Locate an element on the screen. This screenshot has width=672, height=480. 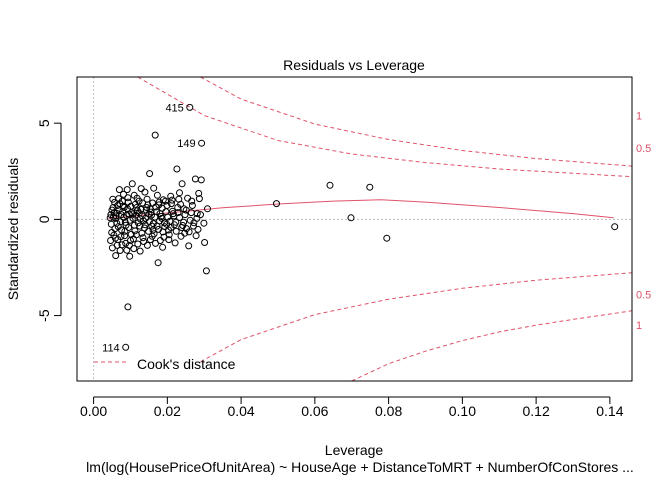
contour-labels: 1 0.5 0.5 1 is located at coordinates (643, 222).